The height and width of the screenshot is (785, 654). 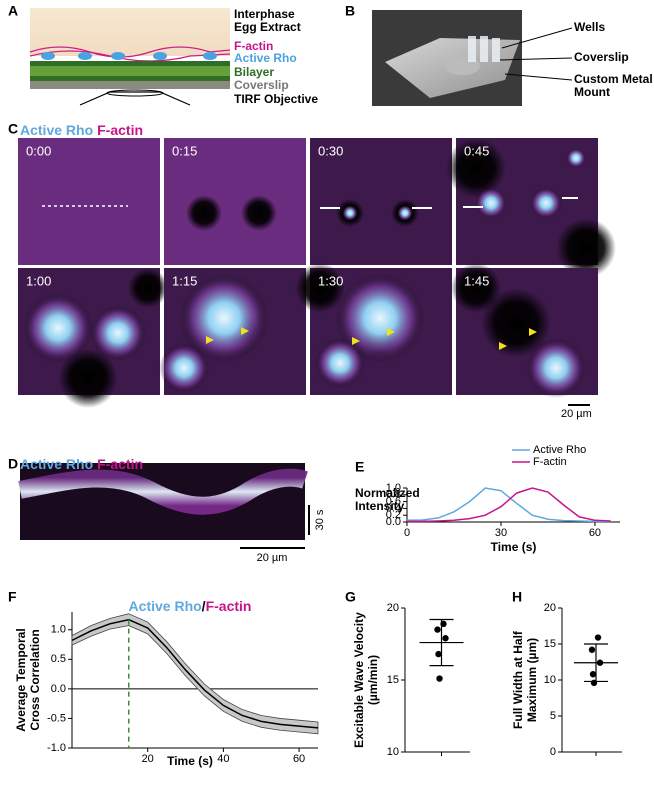 What do you see at coordinates (373, 329) in the screenshot?
I see `micrograph: 1:30` at bounding box center [373, 329].